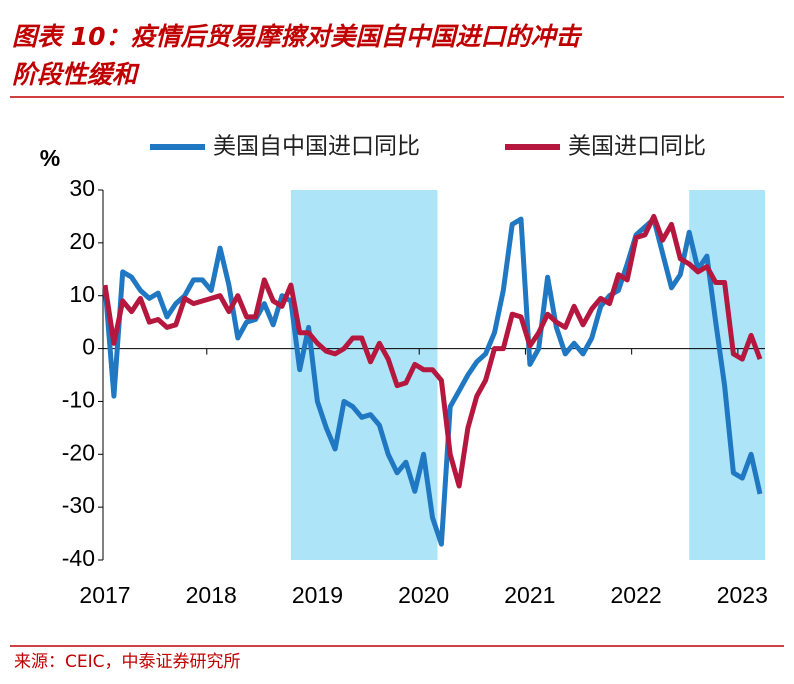  Describe the element at coordinates (82, 188) in the screenshot. I see `y-tick-label: 30` at that location.